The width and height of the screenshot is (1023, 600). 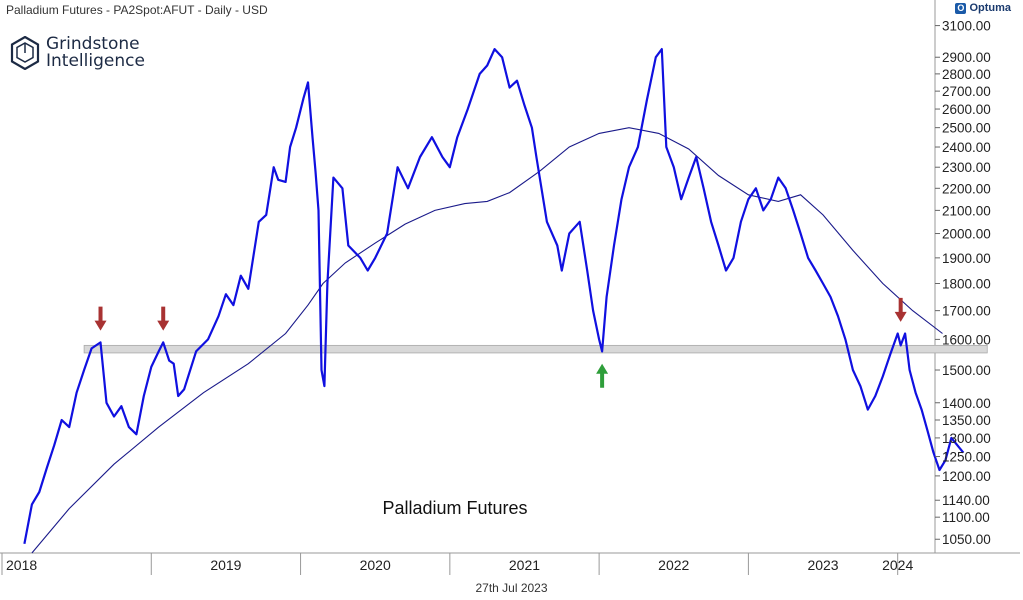 What do you see at coordinates (966, 109) in the screenshot?
I see `y-tick-label-19: 2600.00` at bounding box center [966, 109].